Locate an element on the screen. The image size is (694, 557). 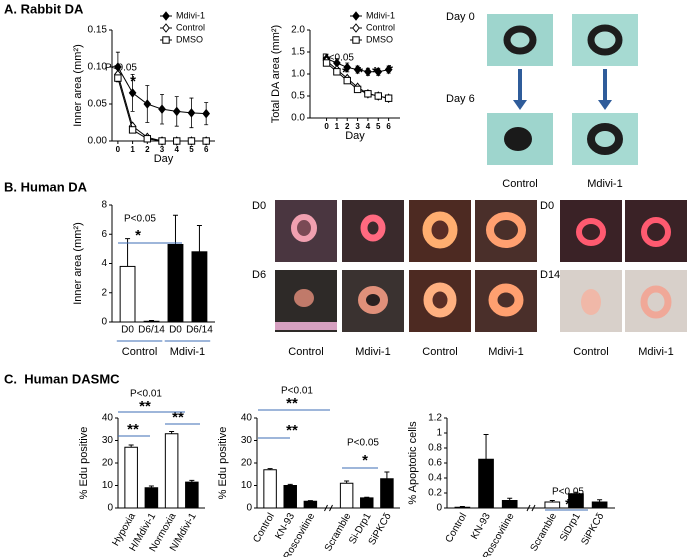
y-tick-label: 0.4 is located at coordinates (435, 478).